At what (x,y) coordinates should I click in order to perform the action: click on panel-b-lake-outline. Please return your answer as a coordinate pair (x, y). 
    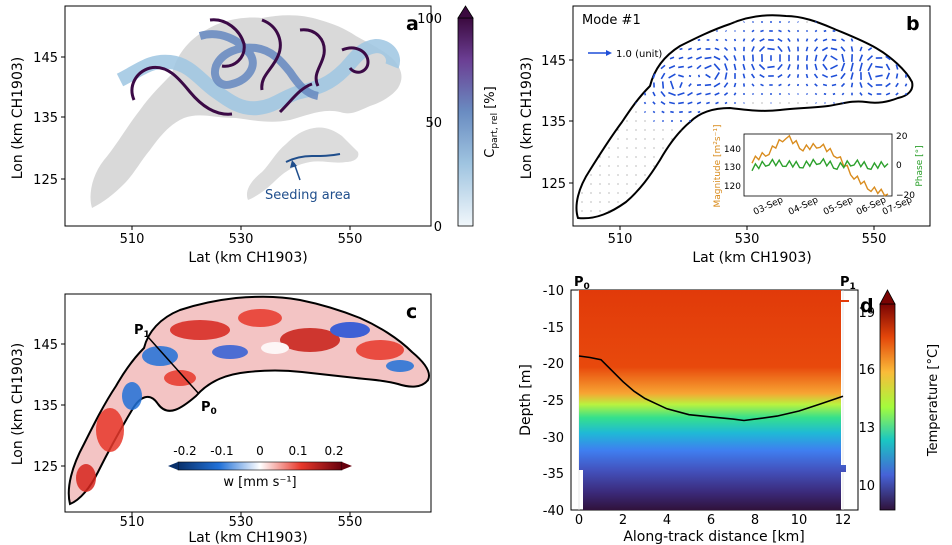
    Looking at the image, I should click on (744, 117).